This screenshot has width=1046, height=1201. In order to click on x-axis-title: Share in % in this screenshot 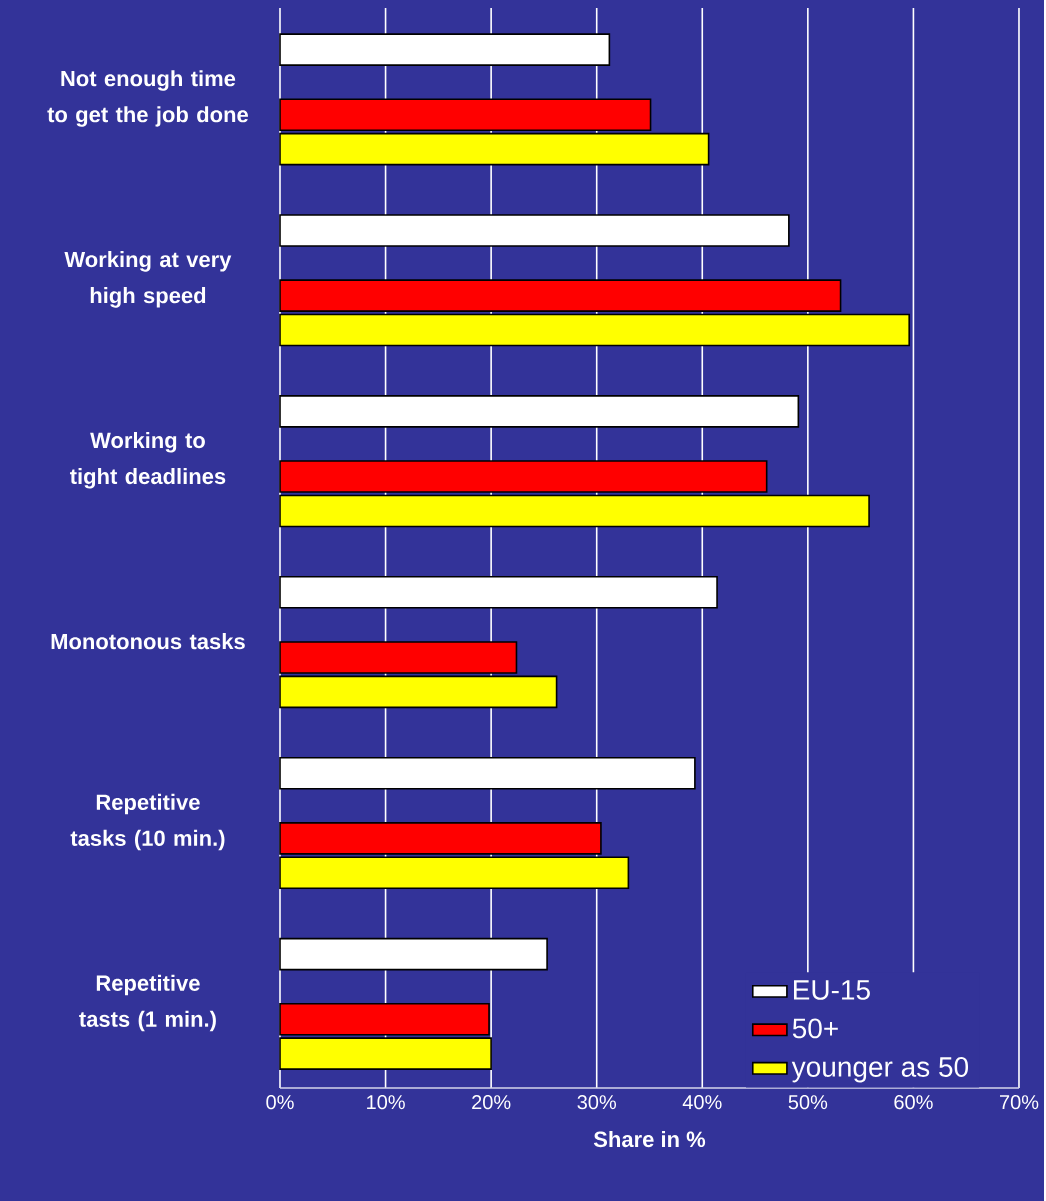, I will do `click(650, 1139)`.